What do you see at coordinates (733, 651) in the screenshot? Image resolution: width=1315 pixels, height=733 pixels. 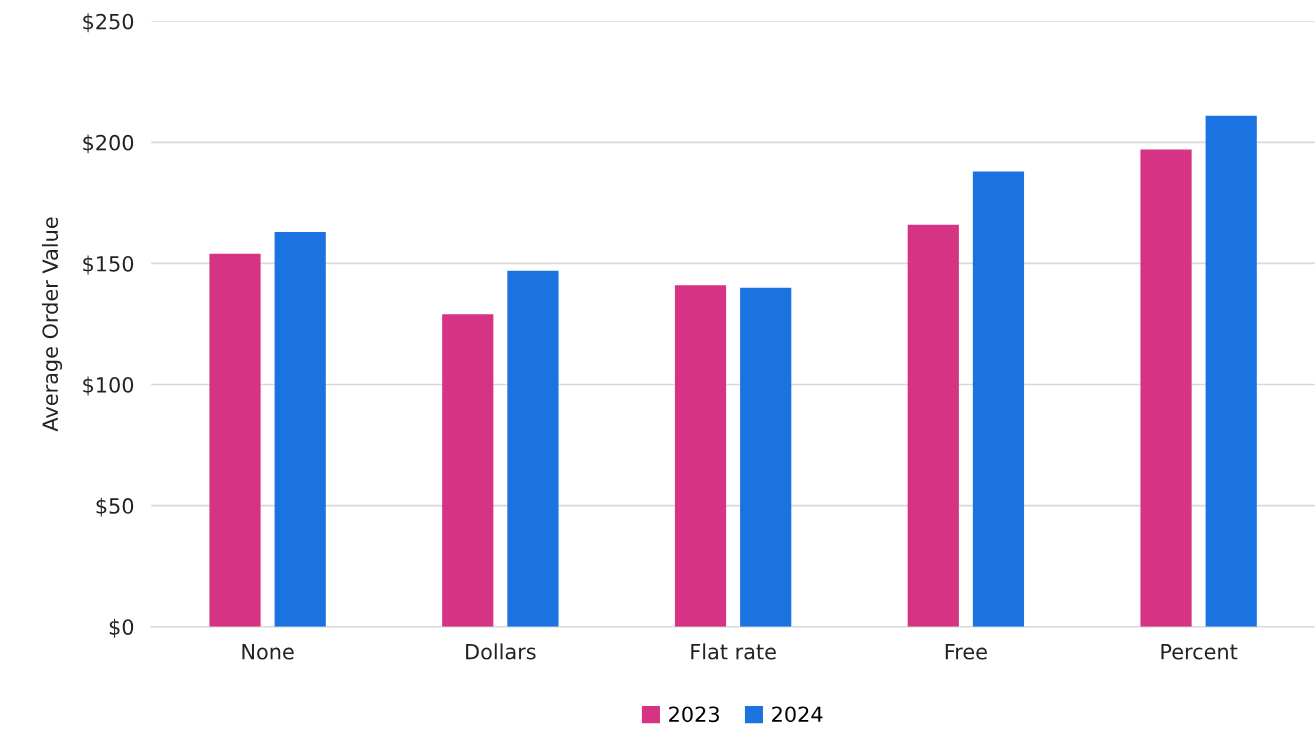 I see `x-tick-label: Flat rate` at bounding box center [733, 651].